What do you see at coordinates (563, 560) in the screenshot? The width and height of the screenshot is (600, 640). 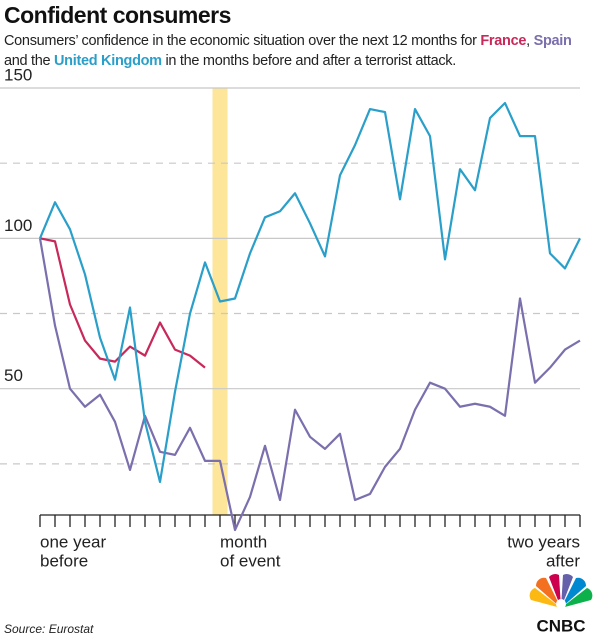 I see `x-tick-label: after` at bounding box center [563, 560].